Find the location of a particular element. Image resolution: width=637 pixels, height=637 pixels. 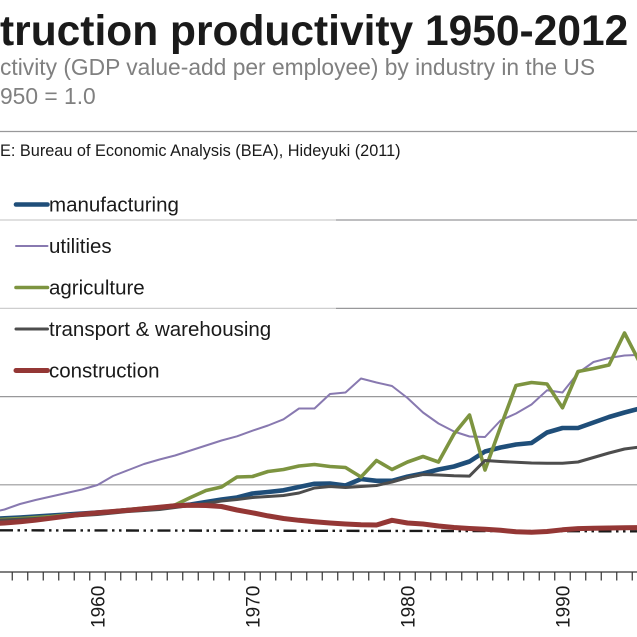

svg-text: utilities is located at coordinates (80, 246).